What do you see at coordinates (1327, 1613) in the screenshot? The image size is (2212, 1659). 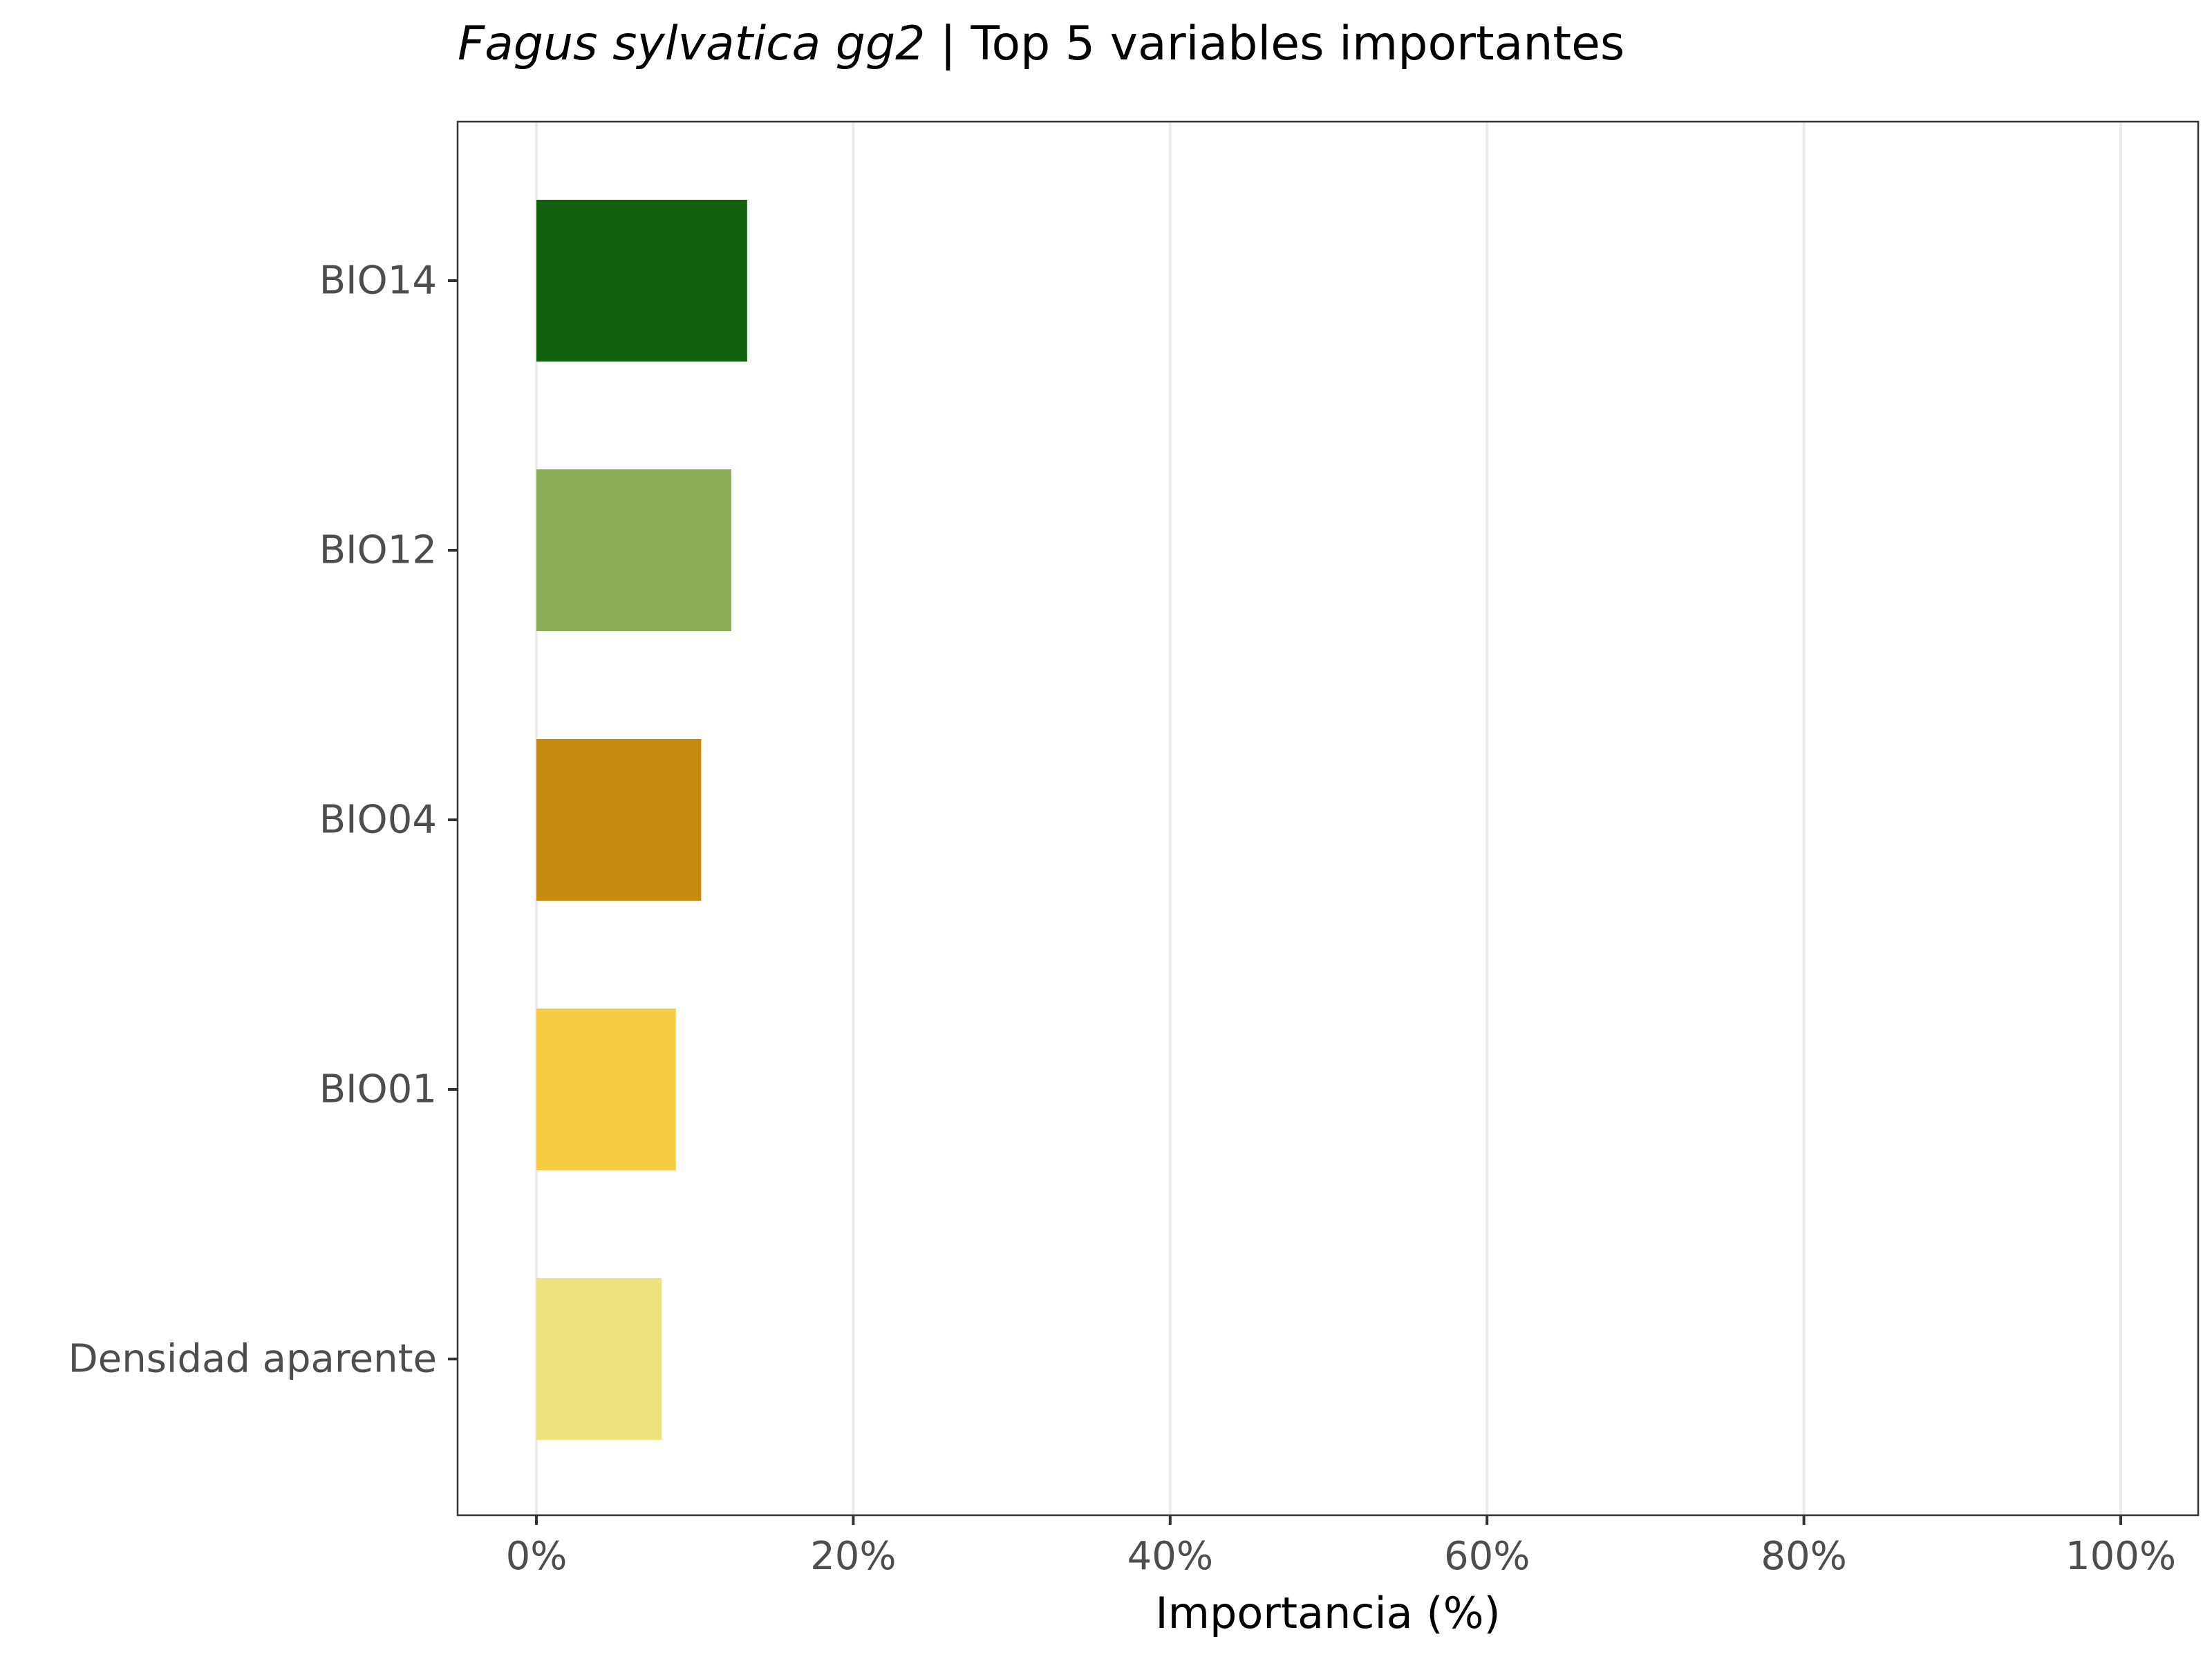 I see `x-axis-title: Importancia (%)` at bounding box center [1327, 1613].